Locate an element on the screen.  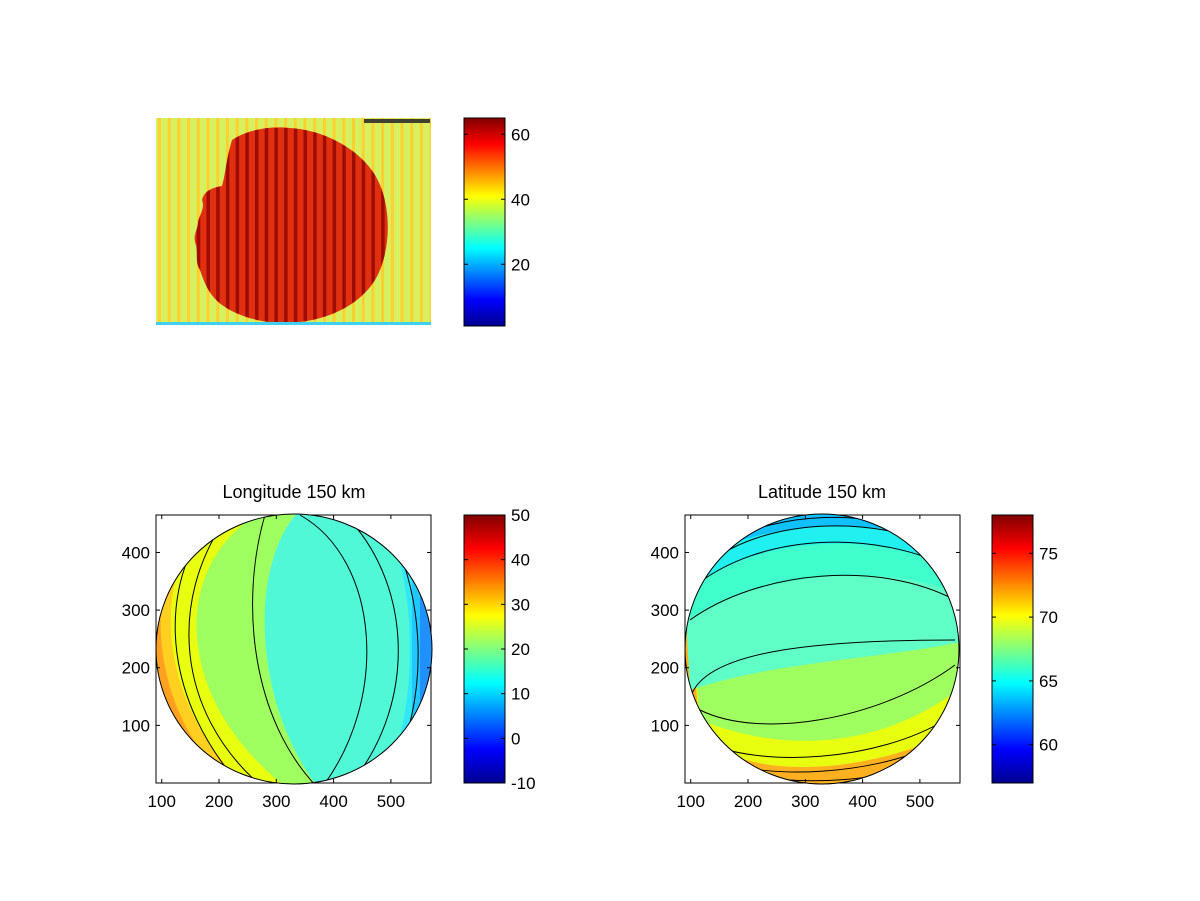
colorbar-tick-label: -10 is located at coordinates (523, 783).